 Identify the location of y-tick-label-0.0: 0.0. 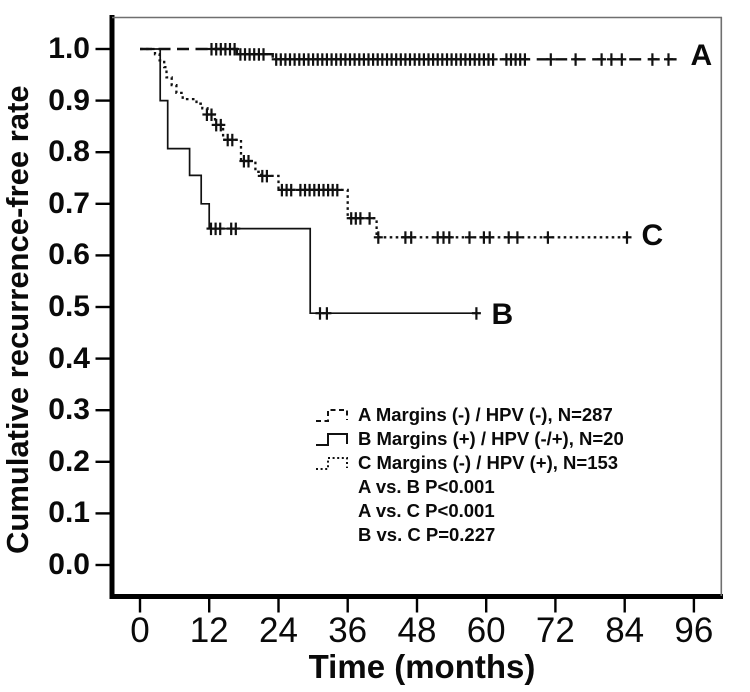
(69, 564).